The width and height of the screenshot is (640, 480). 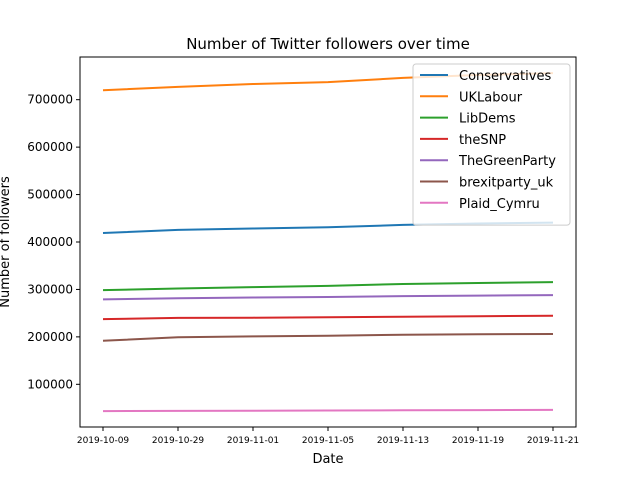 I want to click on y-tick-label: 700000, so click(x=50, y=100).